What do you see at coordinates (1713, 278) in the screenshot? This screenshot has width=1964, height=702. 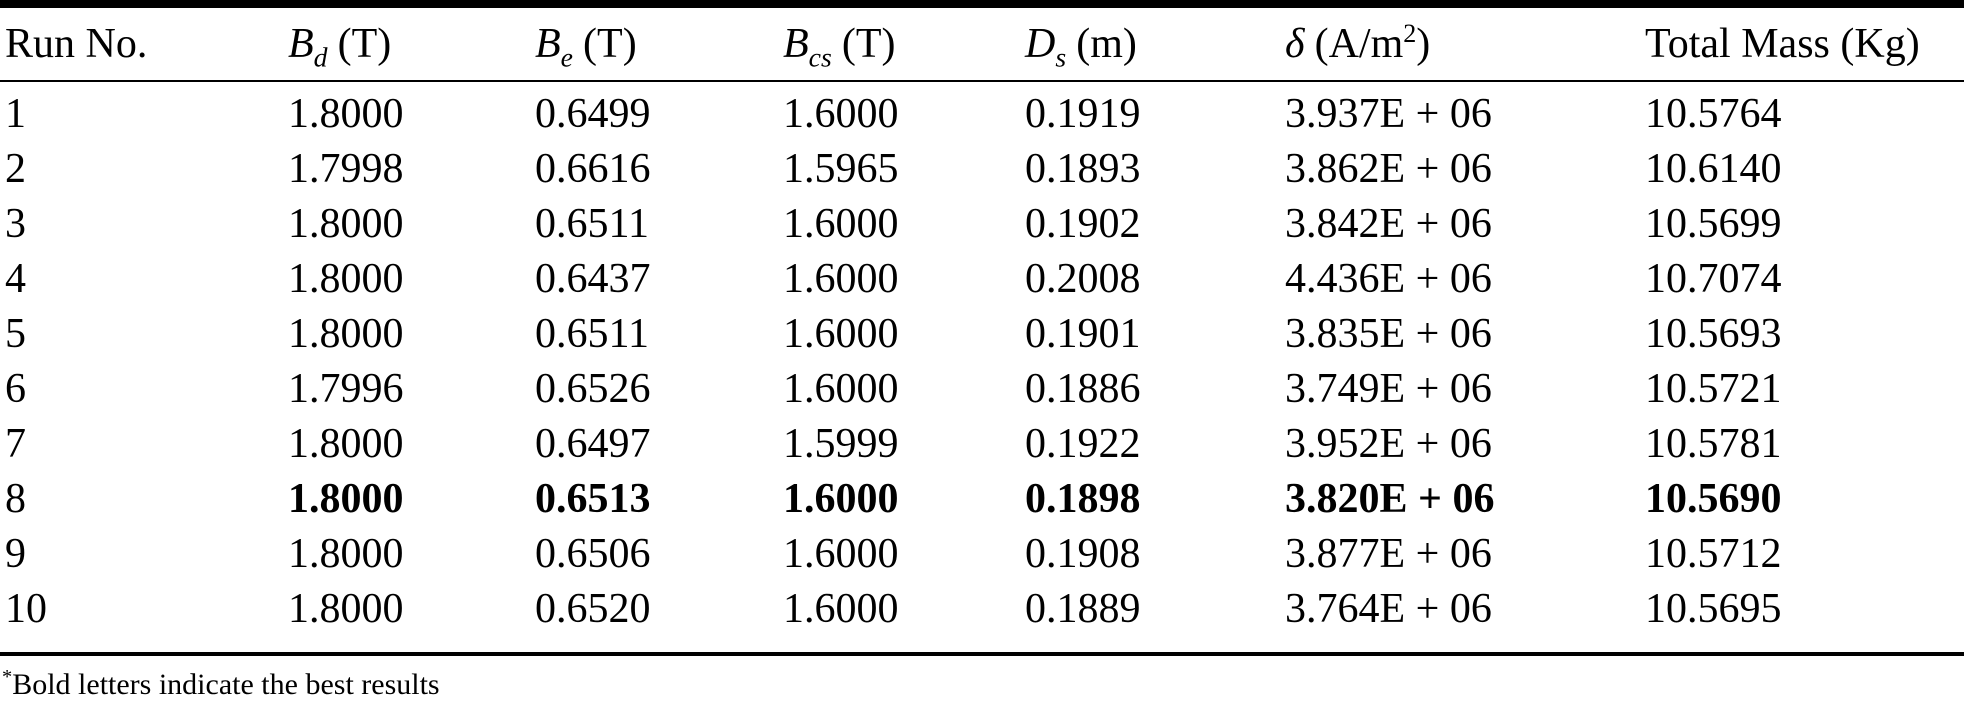 I see `value-cell: 10.7074` at bounding box center [1713, 278].